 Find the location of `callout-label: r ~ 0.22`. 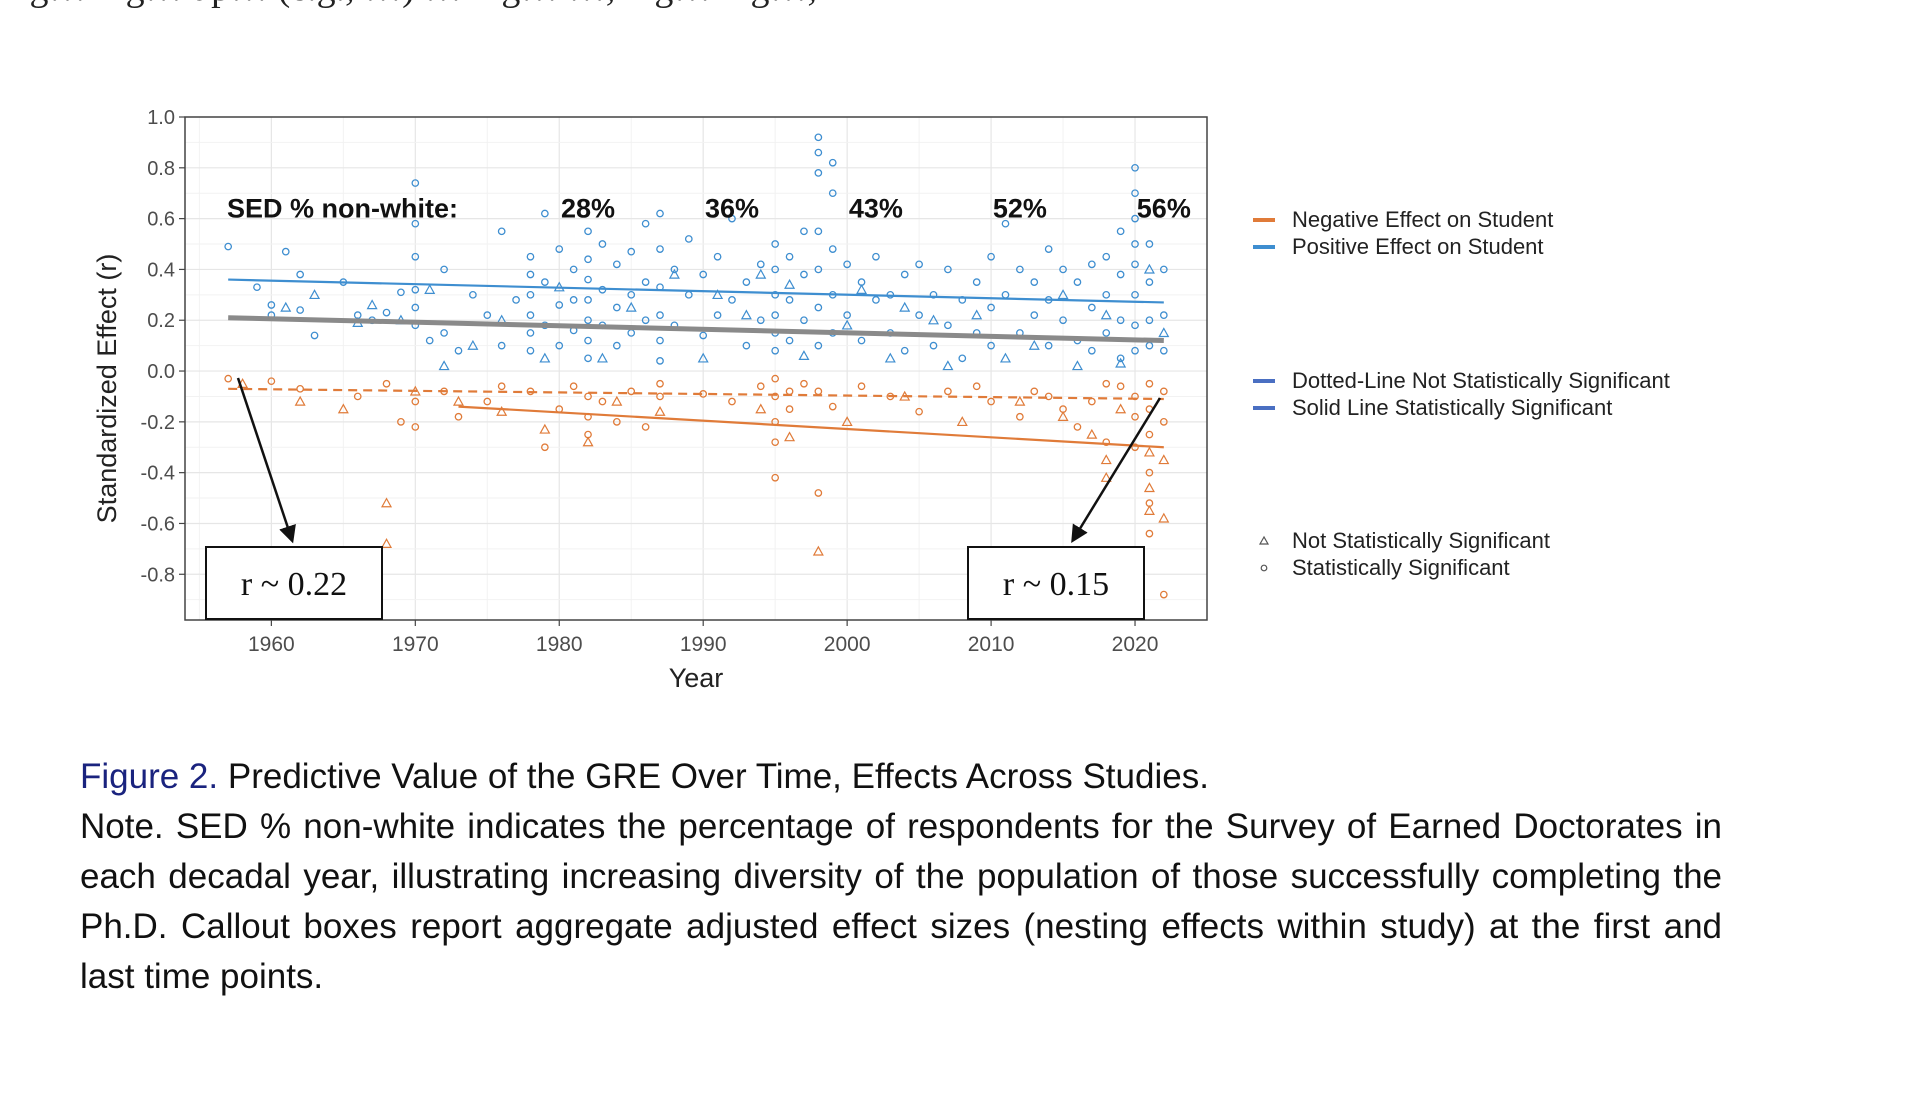

callout-label: r ~ 0.22 is located at coordinates (294, 584).